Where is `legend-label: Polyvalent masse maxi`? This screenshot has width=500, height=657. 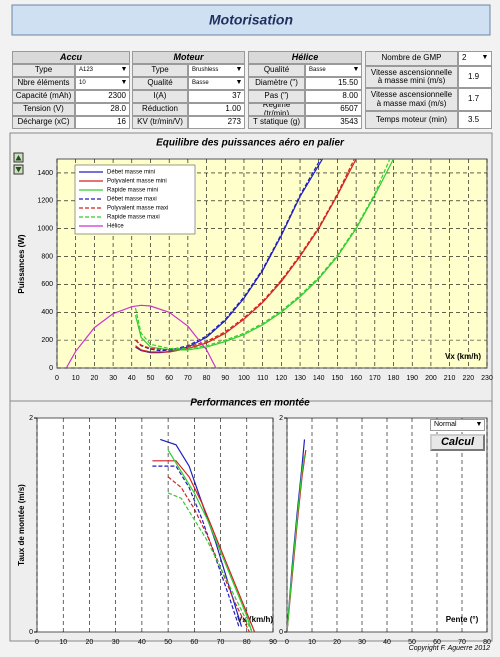 legend-label: Polyvalent masse maxi is located at coordinates (137, 209).